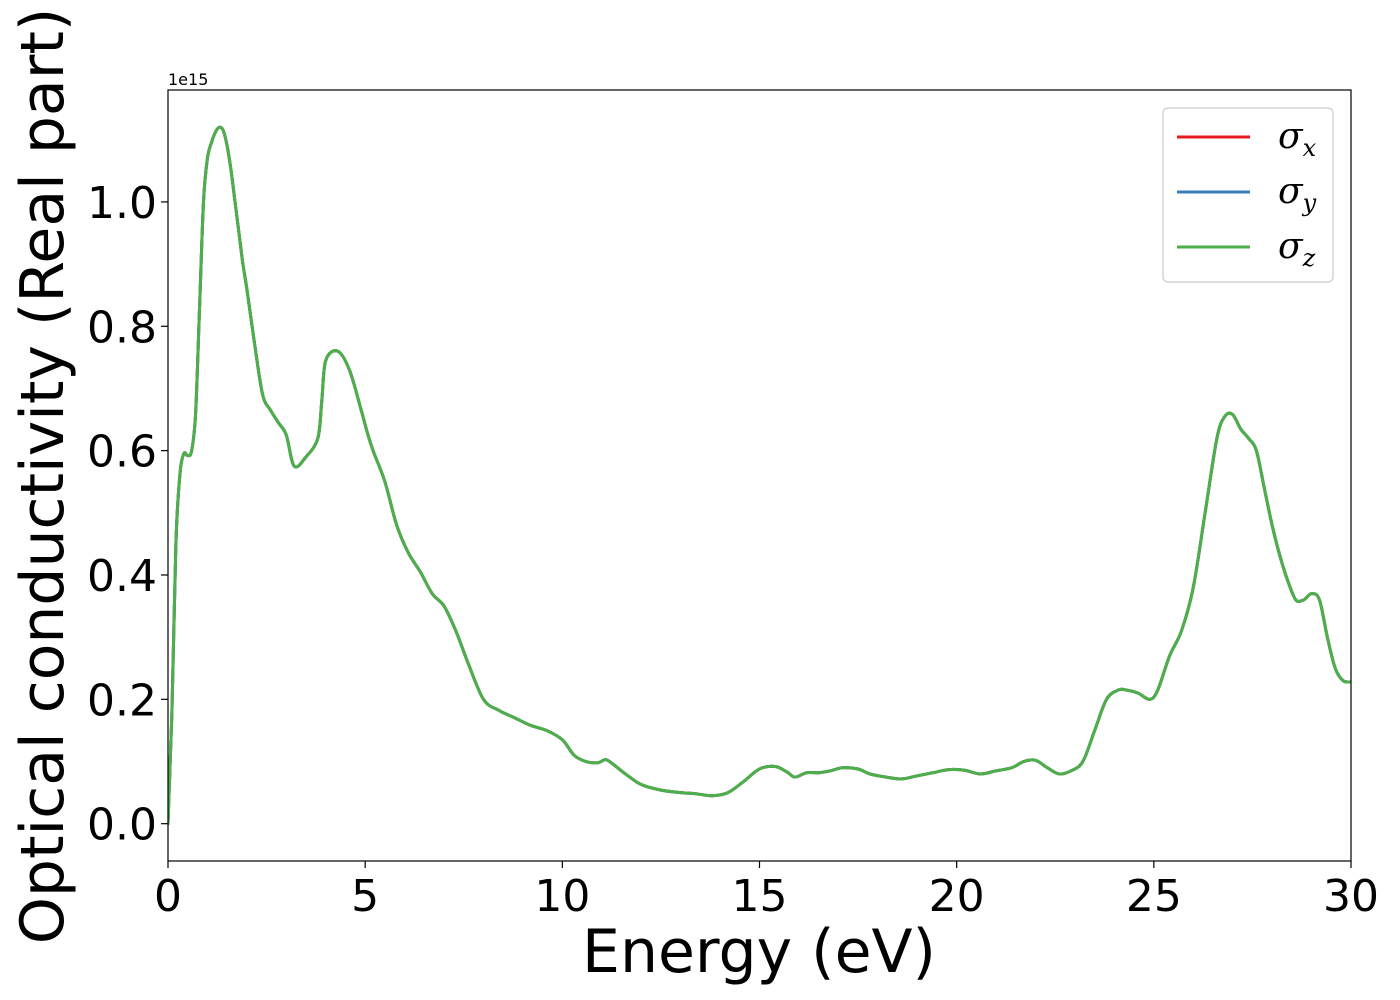  I want to click on y-tick-label: 0.8, so click(122, 327).